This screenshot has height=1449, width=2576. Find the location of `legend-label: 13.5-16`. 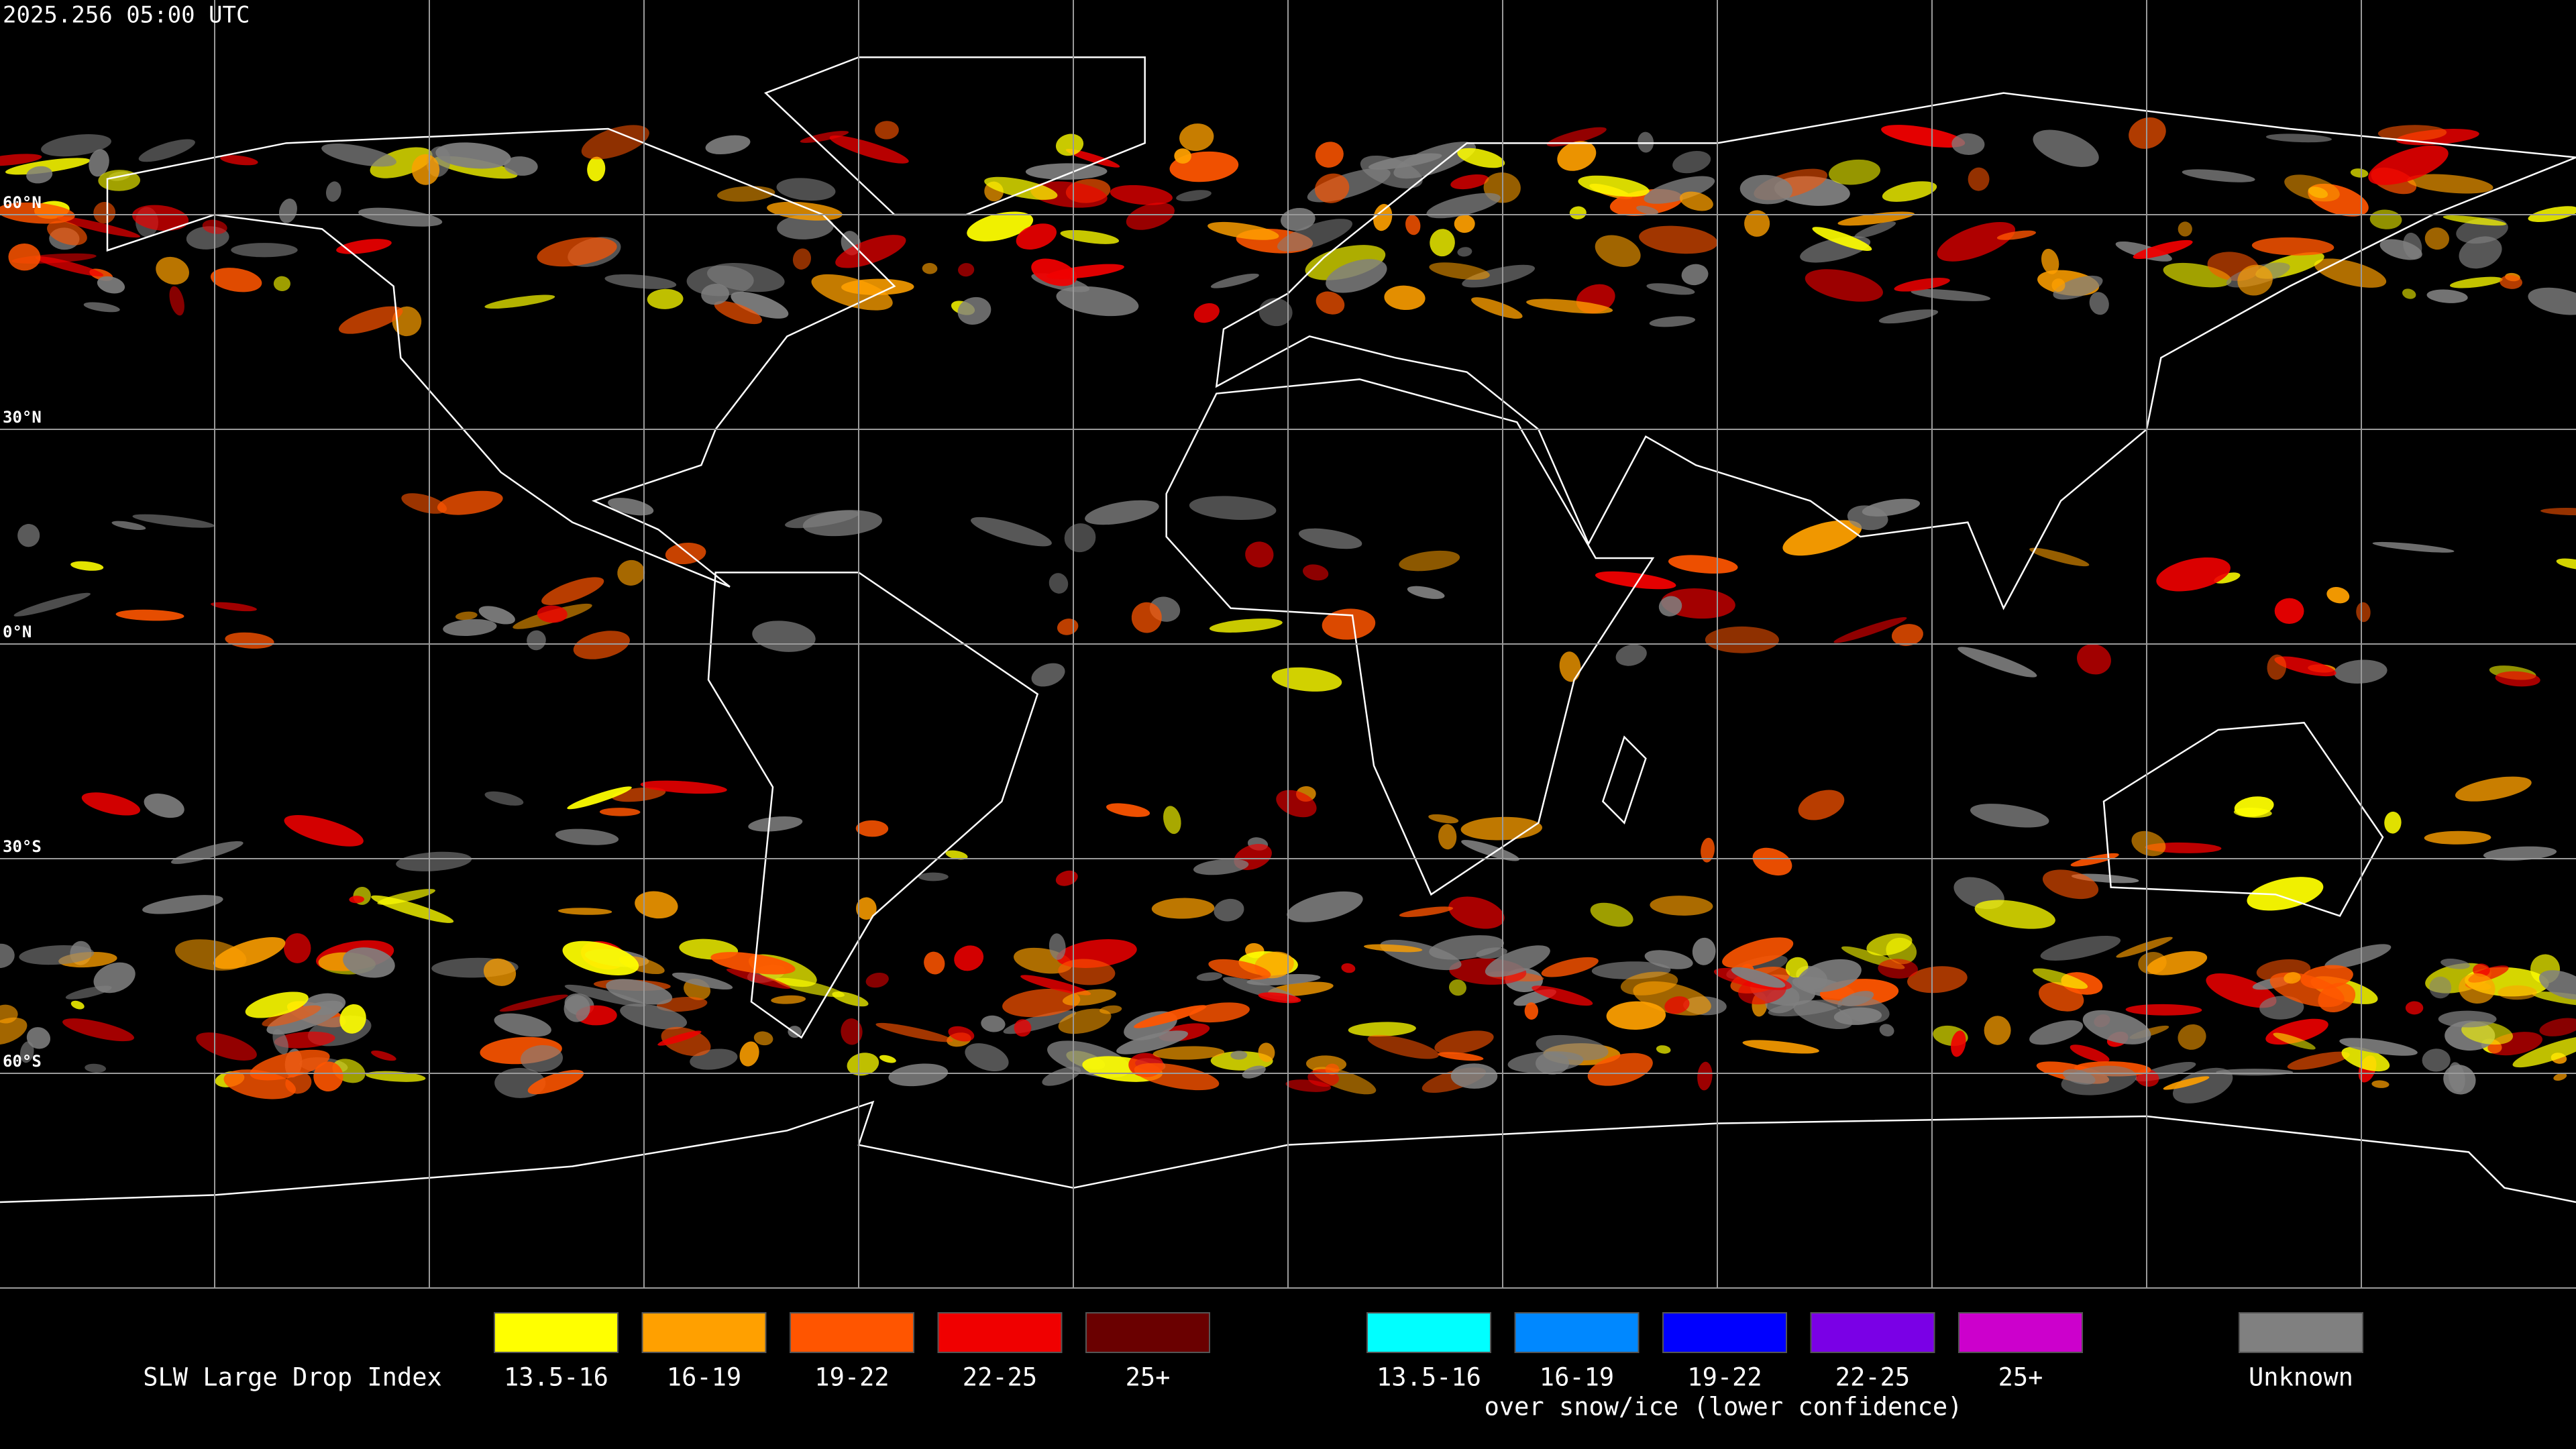

legend-label: 13.5-16 is located at coordinates (556, 1377).